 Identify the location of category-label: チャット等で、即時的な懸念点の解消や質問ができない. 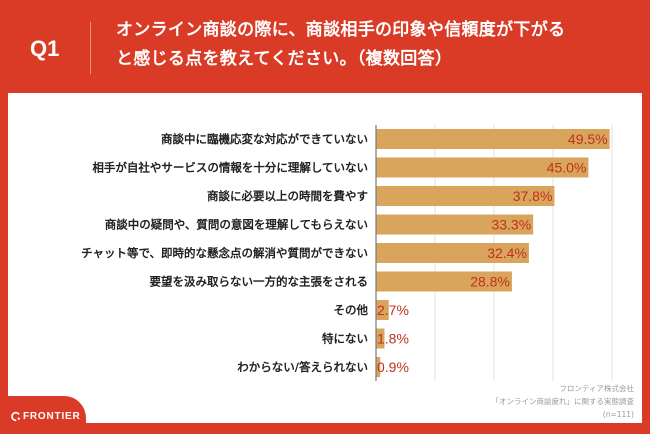
(224, 253).